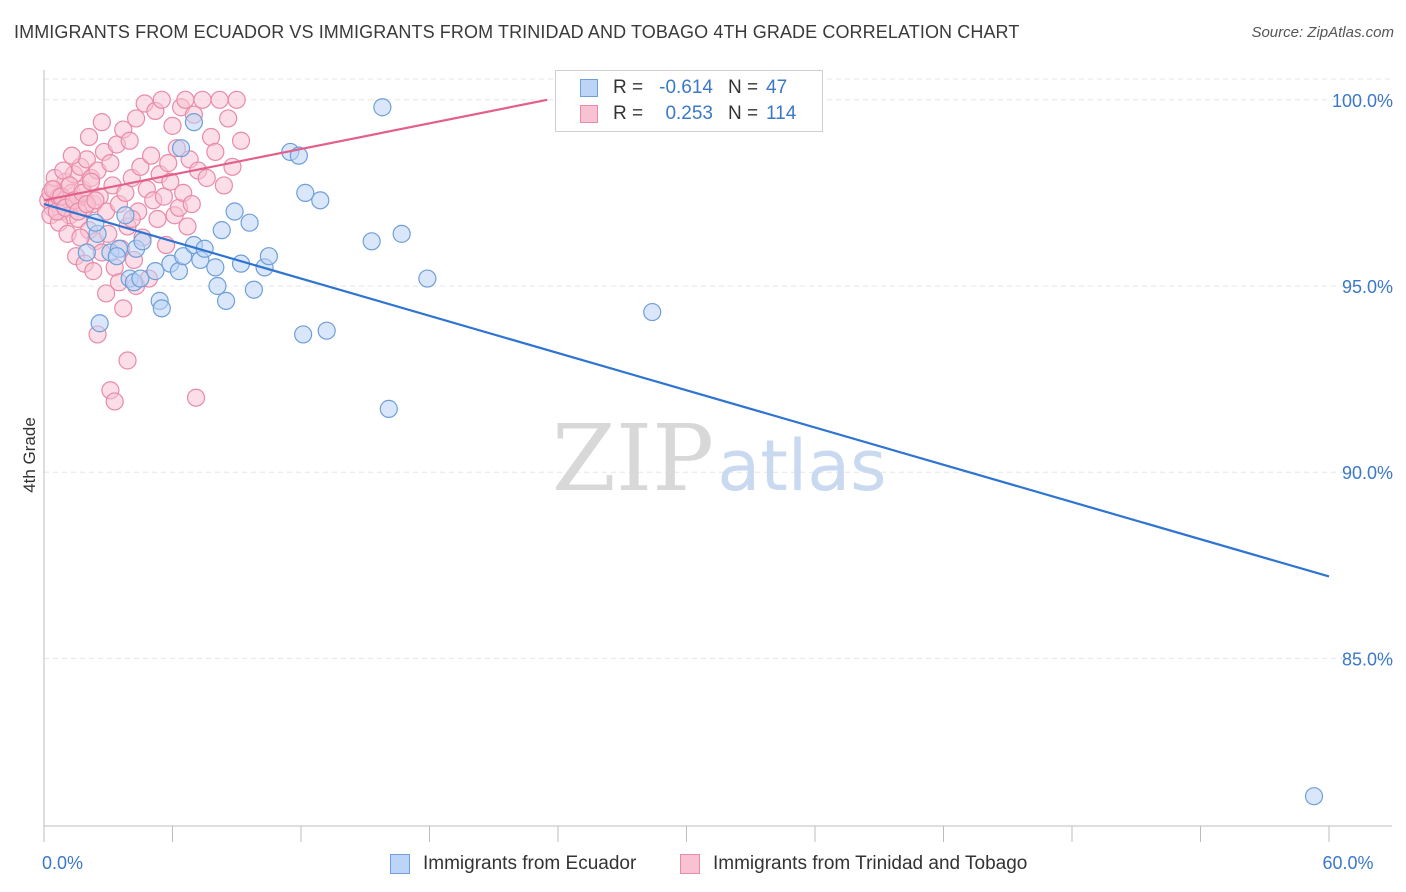 The width and height of the screenshot is (1406, 892). I want to click on trinidad-points, so click(313, 250).